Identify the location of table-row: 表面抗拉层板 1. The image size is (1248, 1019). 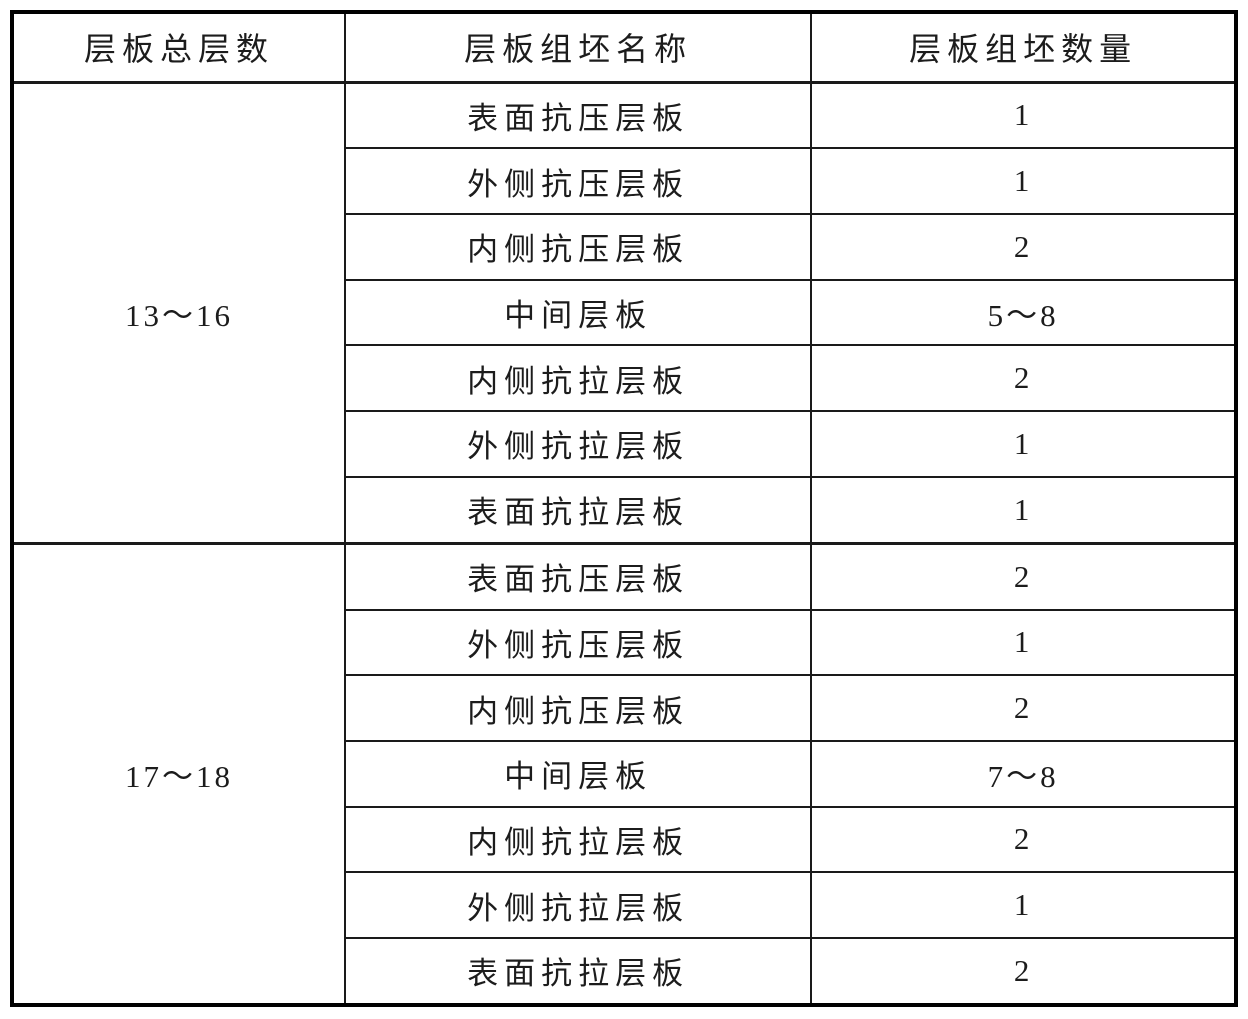
(624, 510).